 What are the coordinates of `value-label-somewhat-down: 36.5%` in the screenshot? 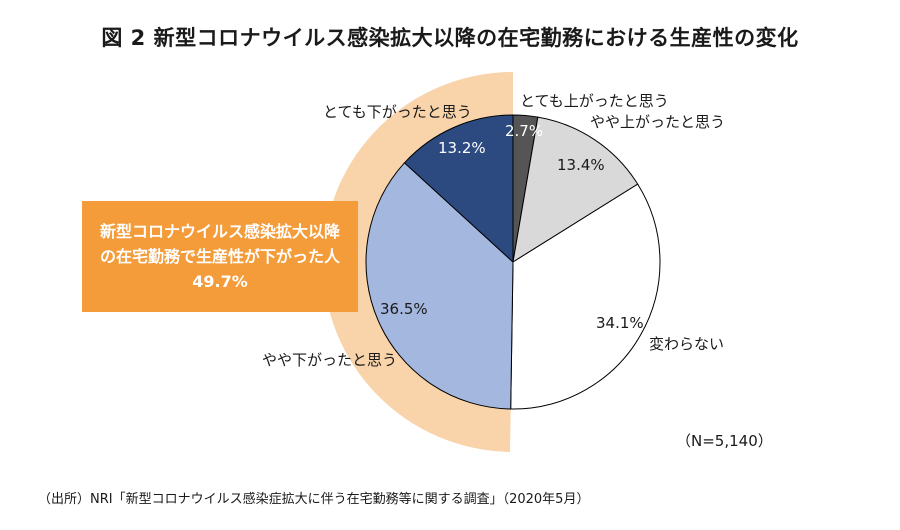 It's located at (404, 309).